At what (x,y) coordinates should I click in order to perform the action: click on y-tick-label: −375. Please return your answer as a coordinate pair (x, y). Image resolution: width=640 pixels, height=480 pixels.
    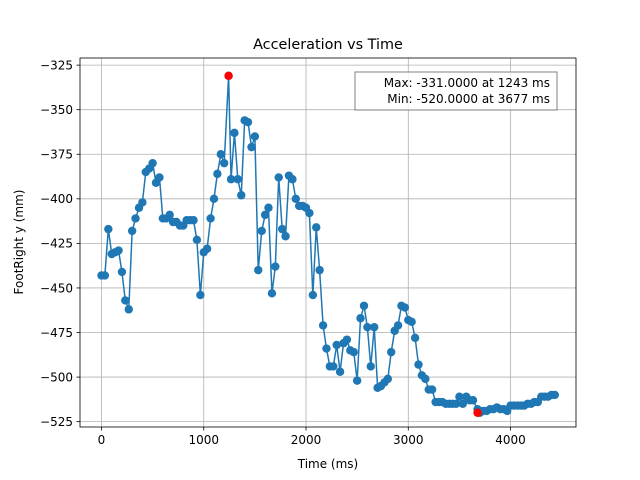
    Looking at the image, I should click on (56, 155).